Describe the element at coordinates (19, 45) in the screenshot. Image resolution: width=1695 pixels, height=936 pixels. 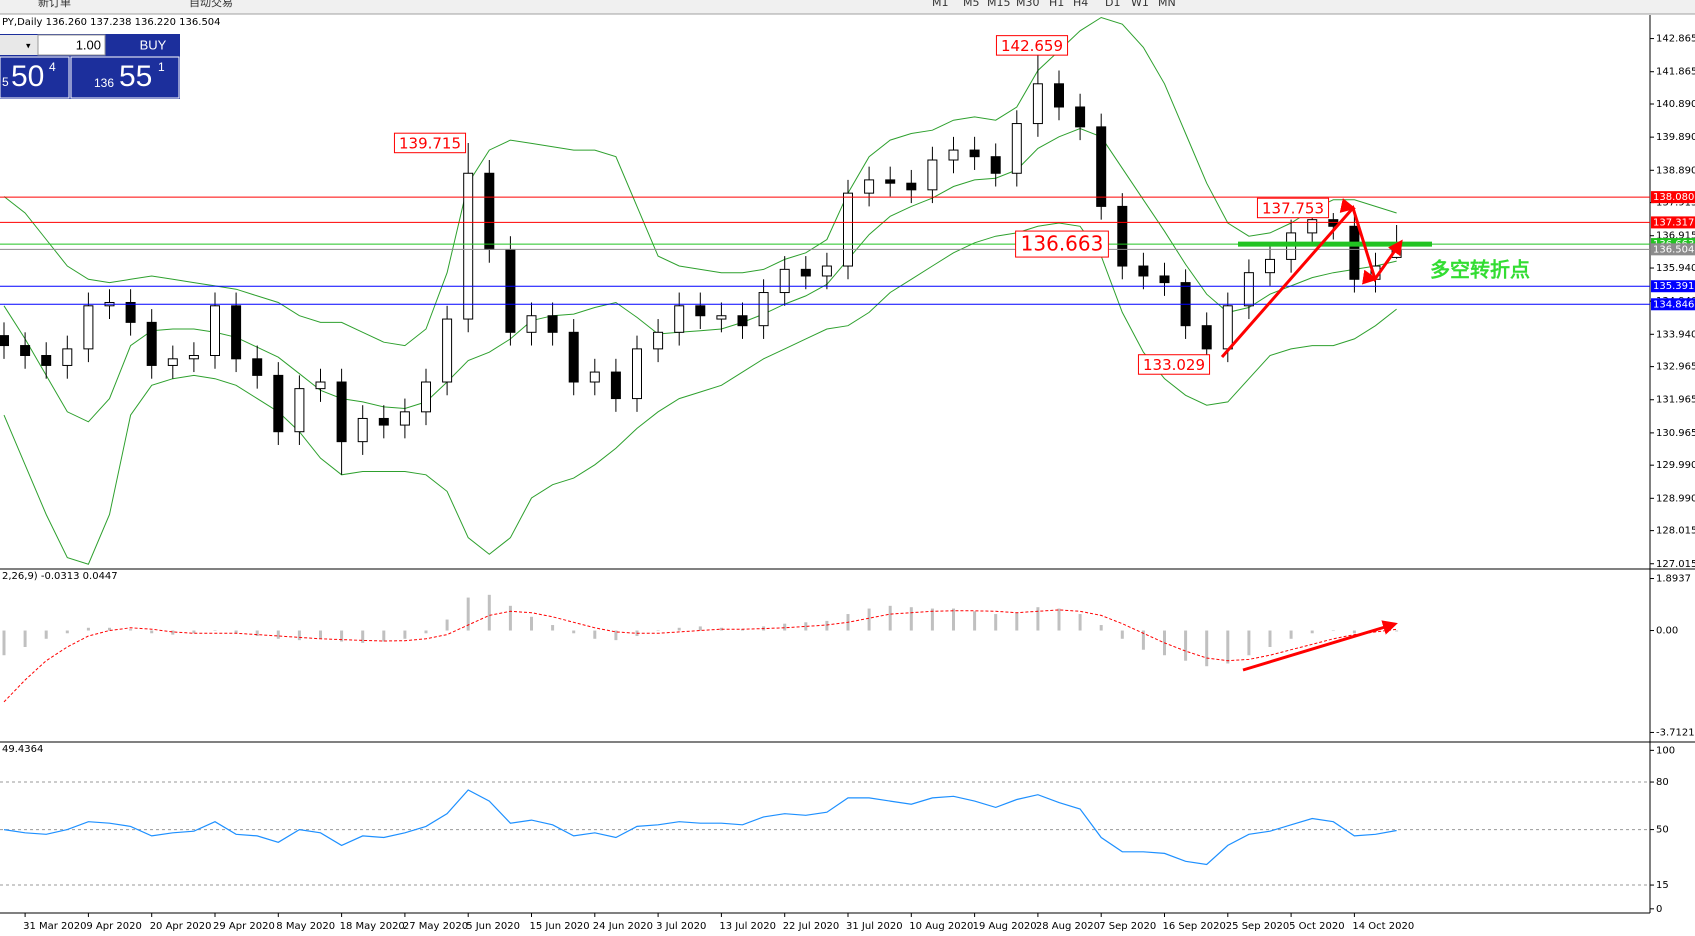
I see `lot-spinner` at that location.